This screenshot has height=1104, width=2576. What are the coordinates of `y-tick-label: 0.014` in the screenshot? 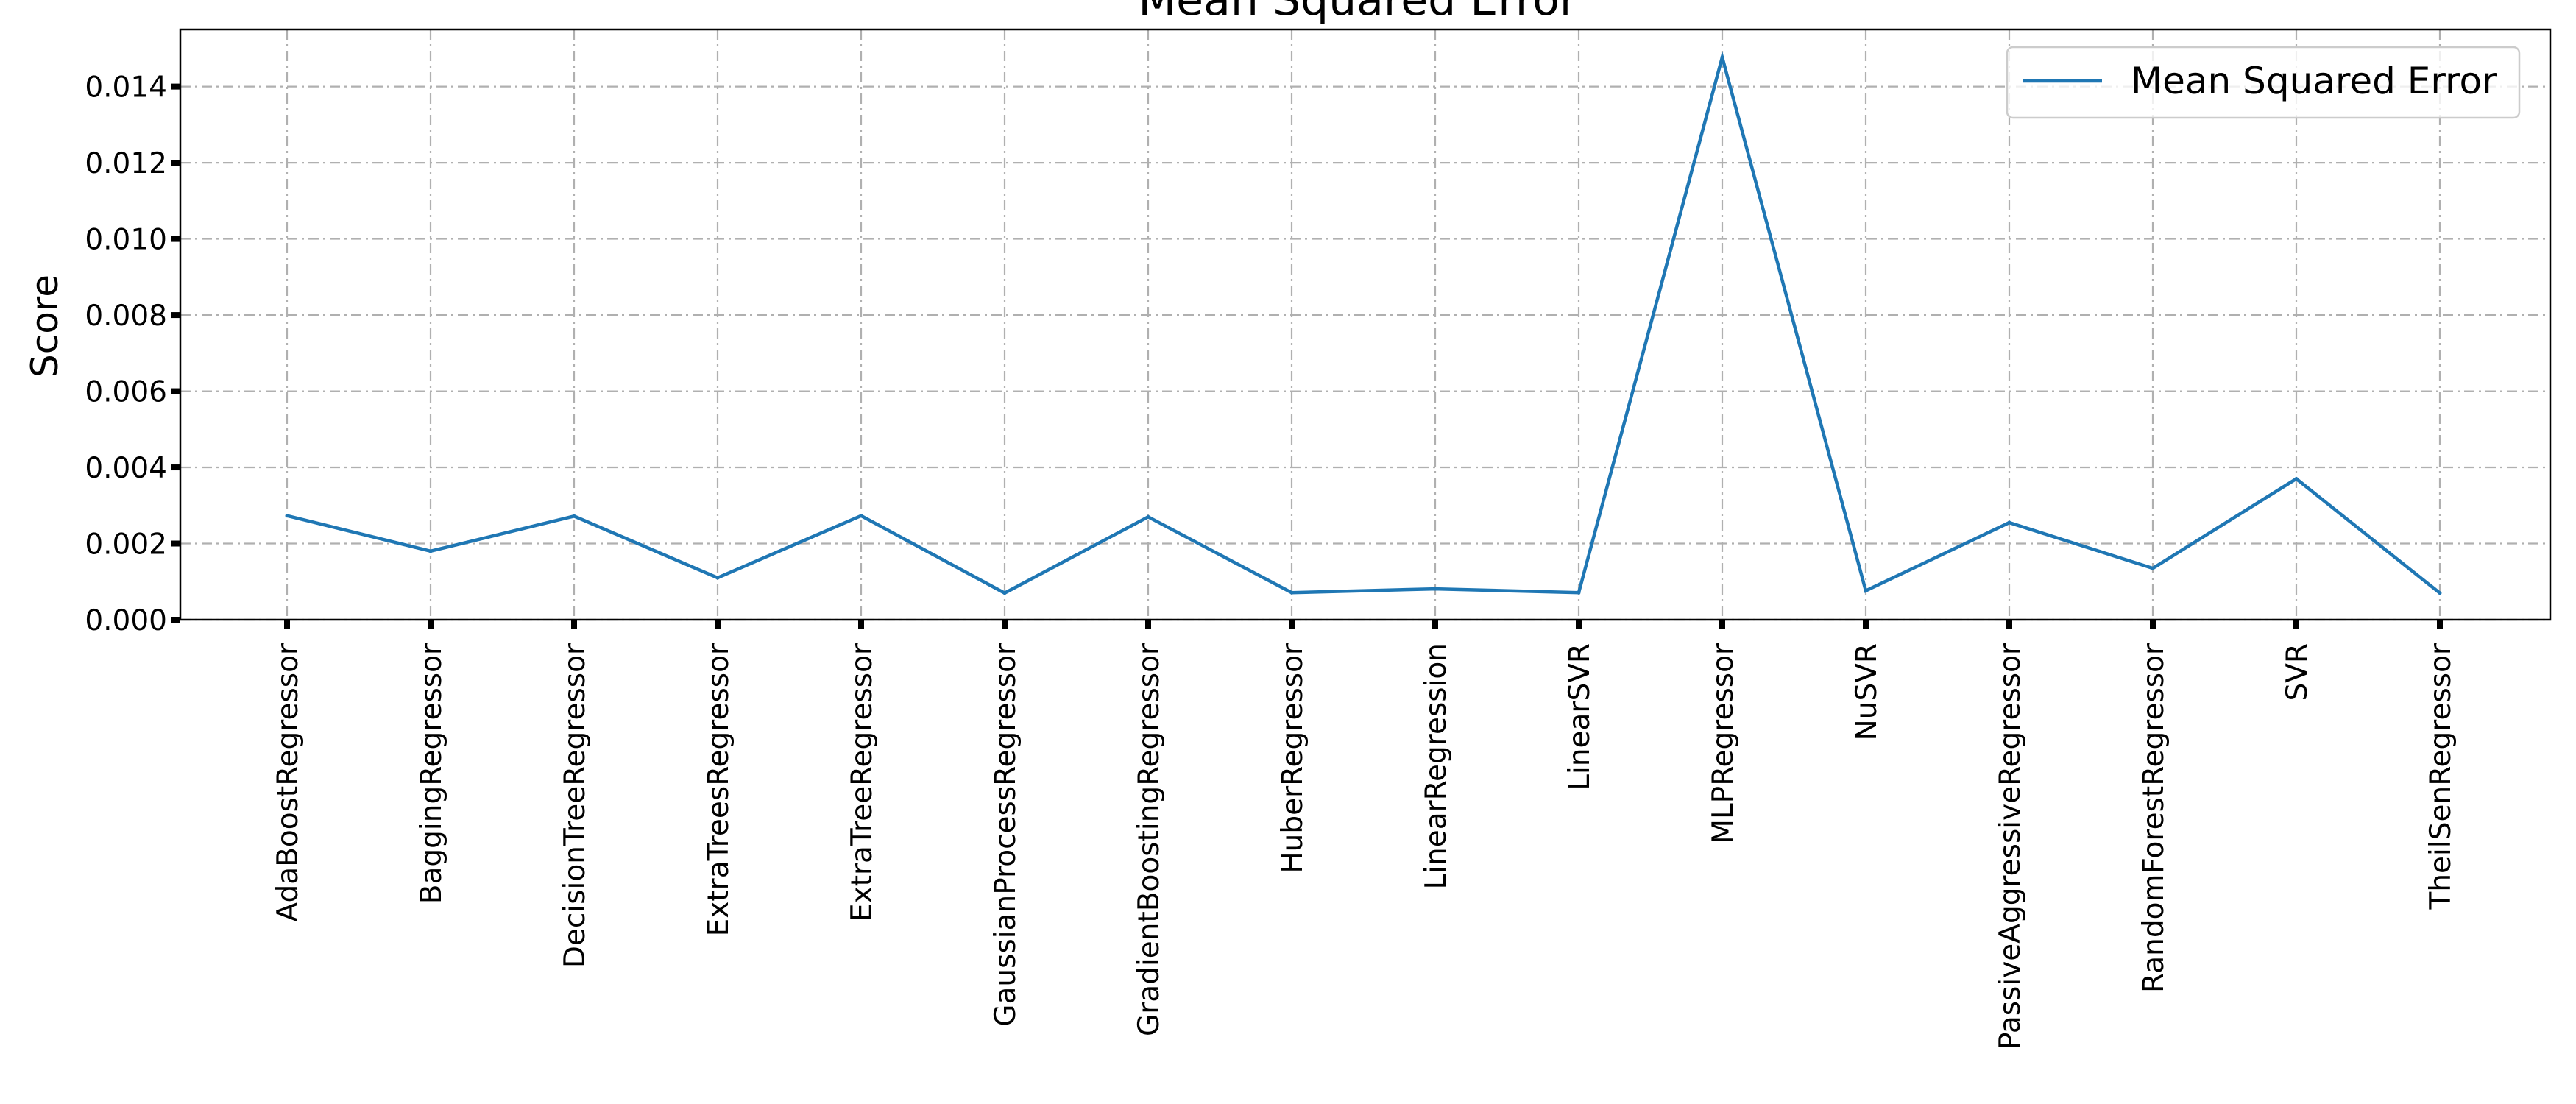 It's located at (126, 88).